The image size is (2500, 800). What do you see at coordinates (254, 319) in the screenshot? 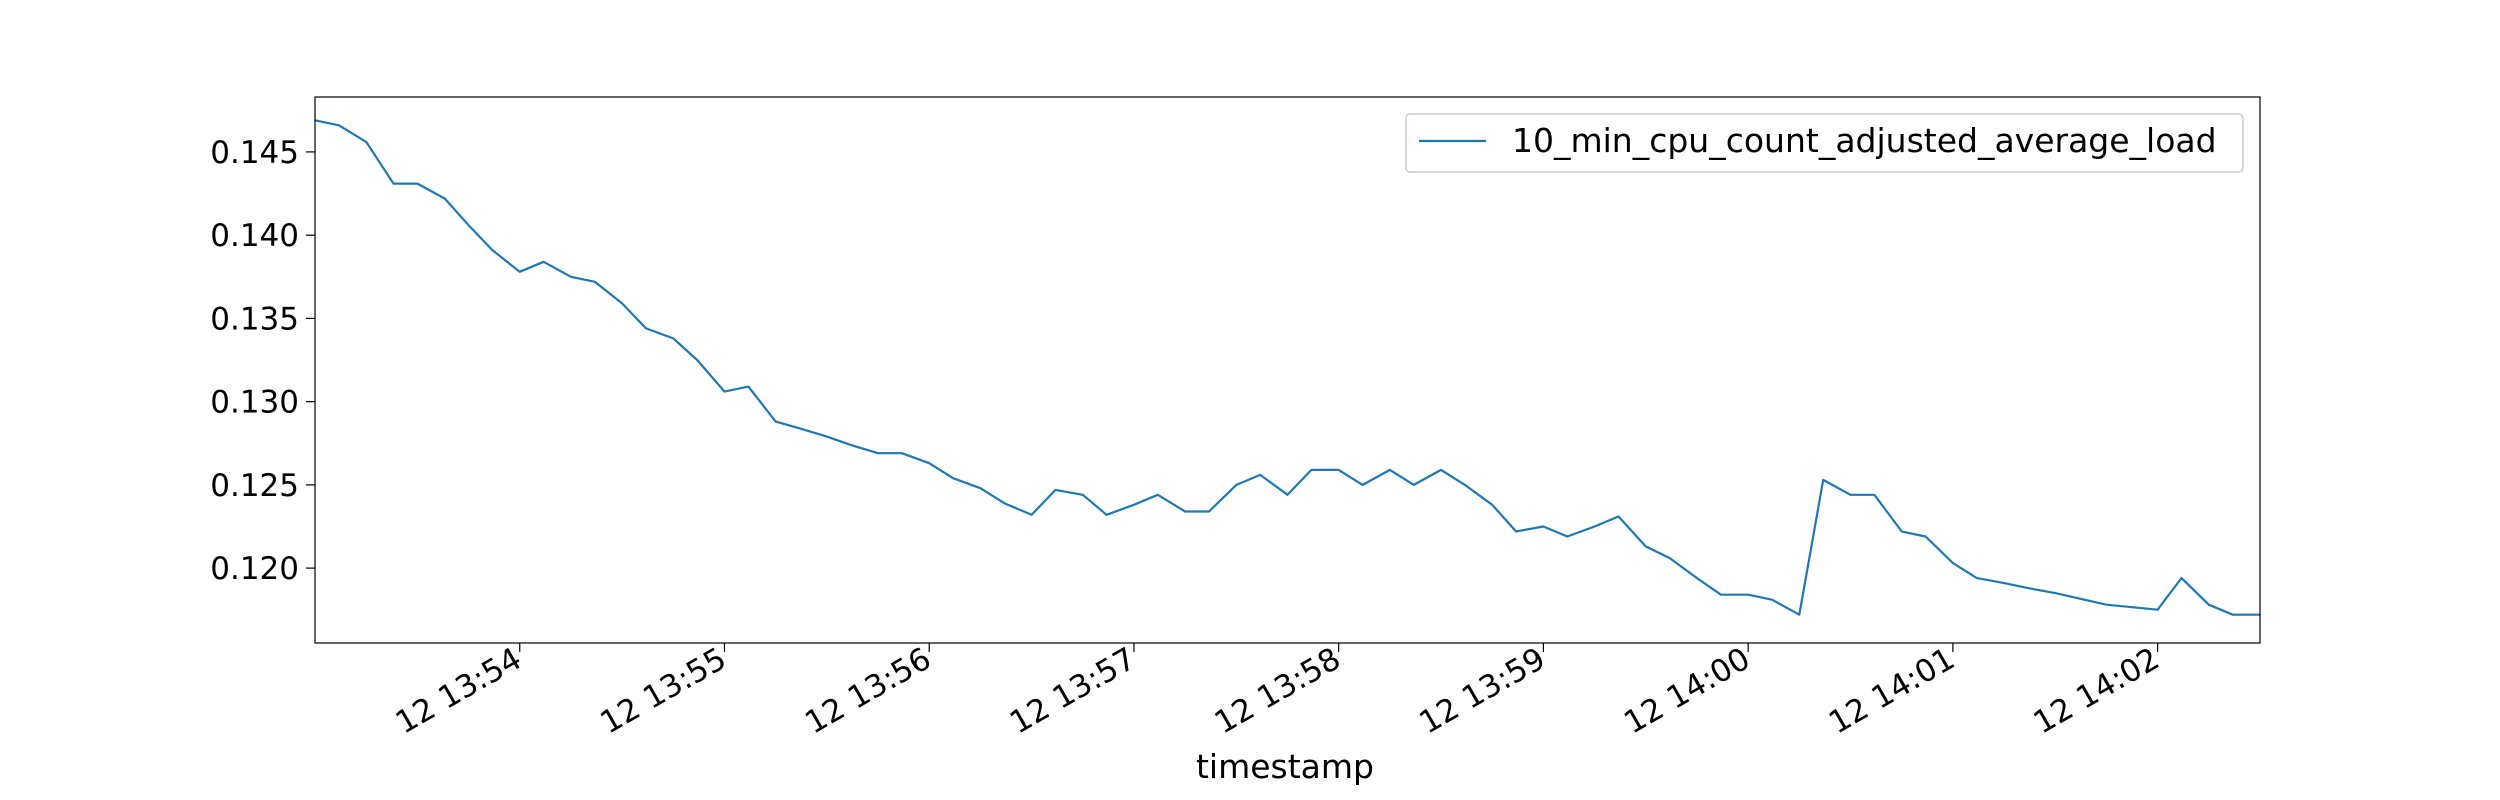
I see `y-tick-label: 0.135` at bounding box center [254, 319].